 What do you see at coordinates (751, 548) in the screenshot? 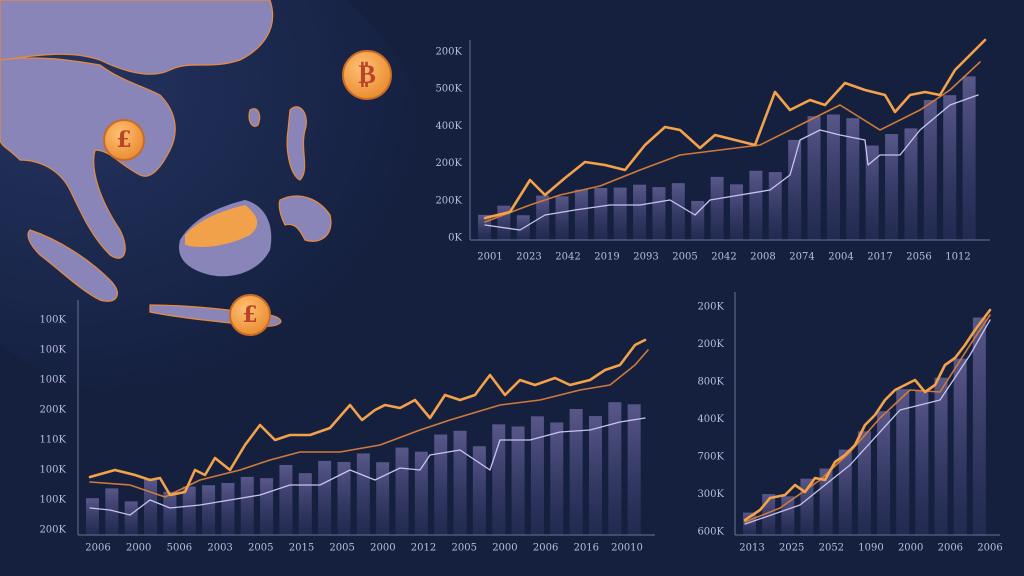
I see `x-tick-label: 2013` at bounding box center [751, 548].